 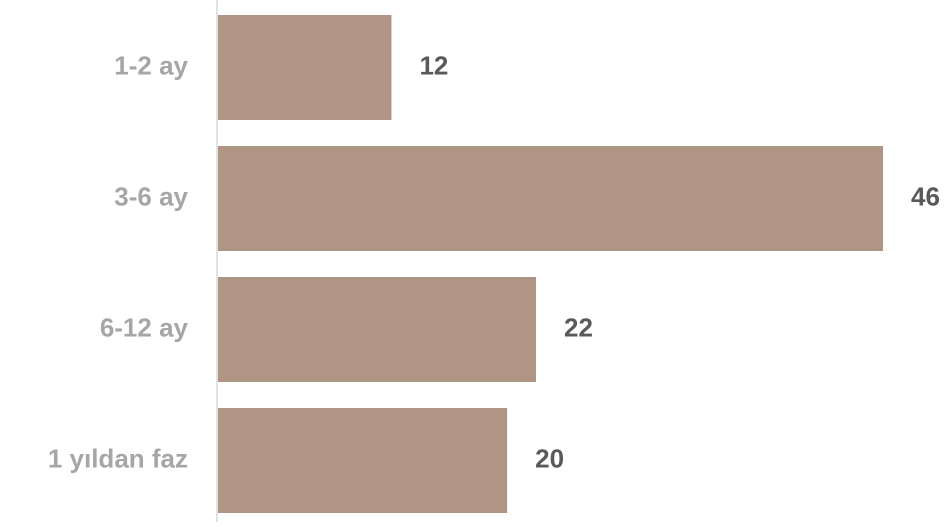 I want to click on data-label: 22, so click(x=578, y=327).